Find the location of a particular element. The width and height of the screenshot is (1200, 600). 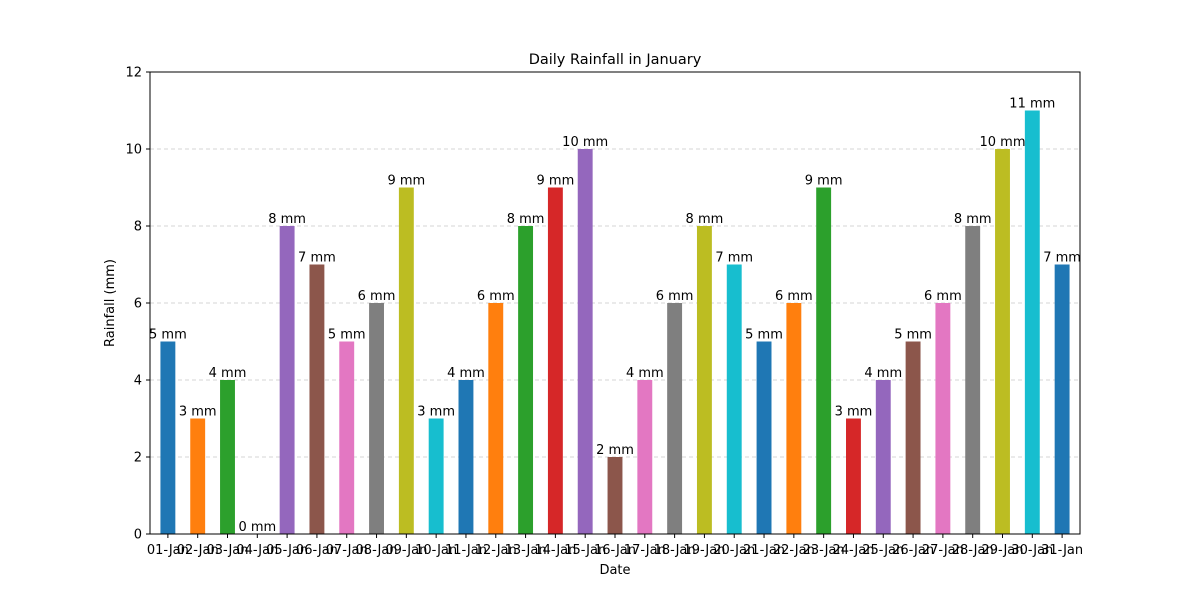

bar-21-Jan is located at coordinates (764, 437).